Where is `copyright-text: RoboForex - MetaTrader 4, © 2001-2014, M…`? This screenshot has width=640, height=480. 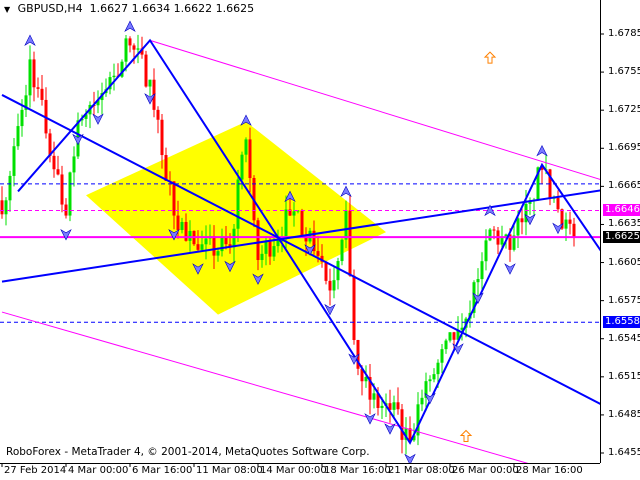
copyright-text: RoboForex - MetaTrader 4, © 2001-2014, M… is located at coordinates (188, 452).